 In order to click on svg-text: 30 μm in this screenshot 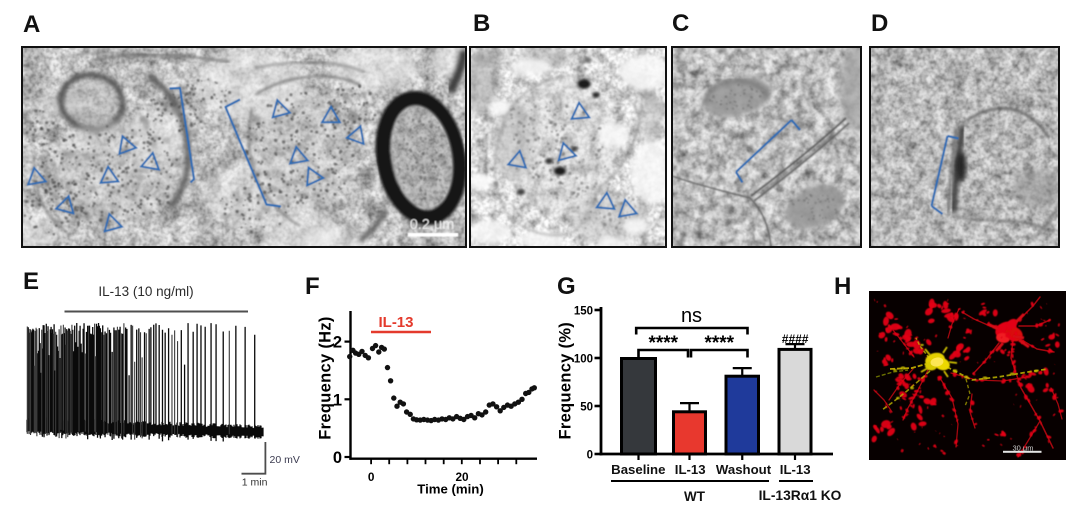, I will do `click(1023, 448)`.